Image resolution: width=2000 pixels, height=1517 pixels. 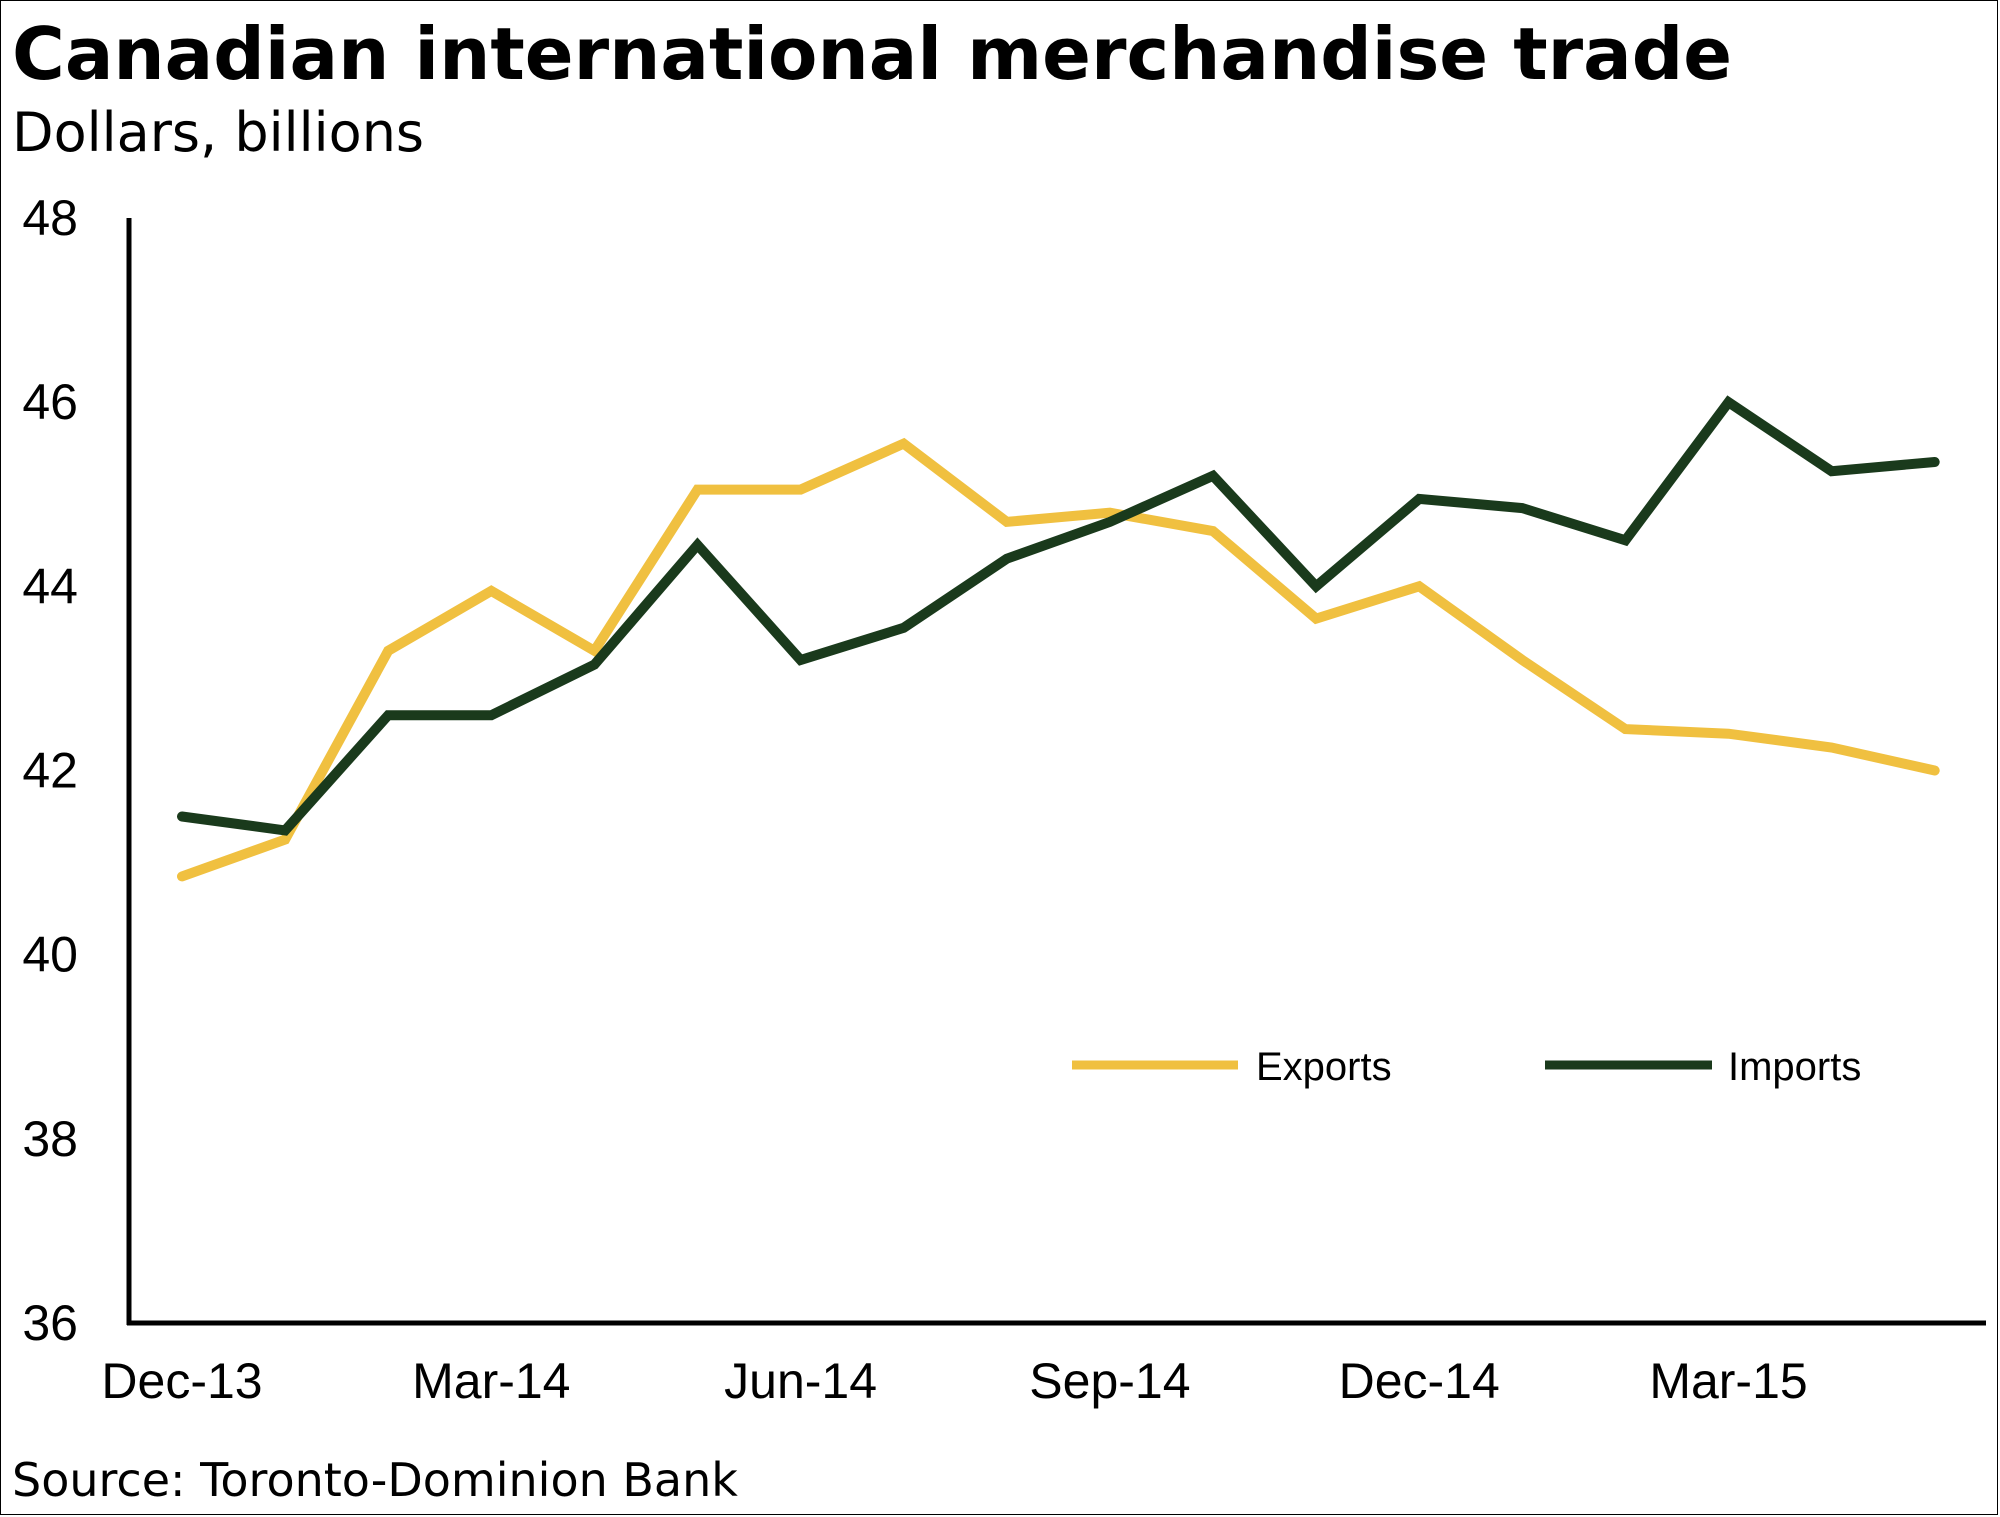 I want to click on y-tick-label: 44, so click(x=50, y=586).